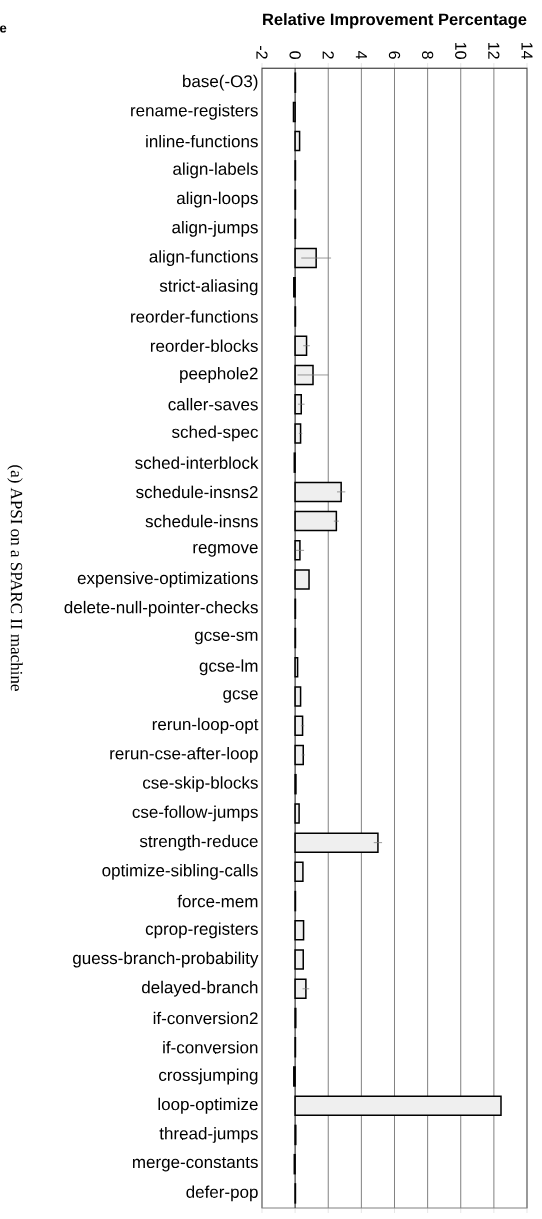  What do you see at coordinates (361, 55) in the screenshot?
I see `x-tick-label: 4` at bounding box center [361, 55].